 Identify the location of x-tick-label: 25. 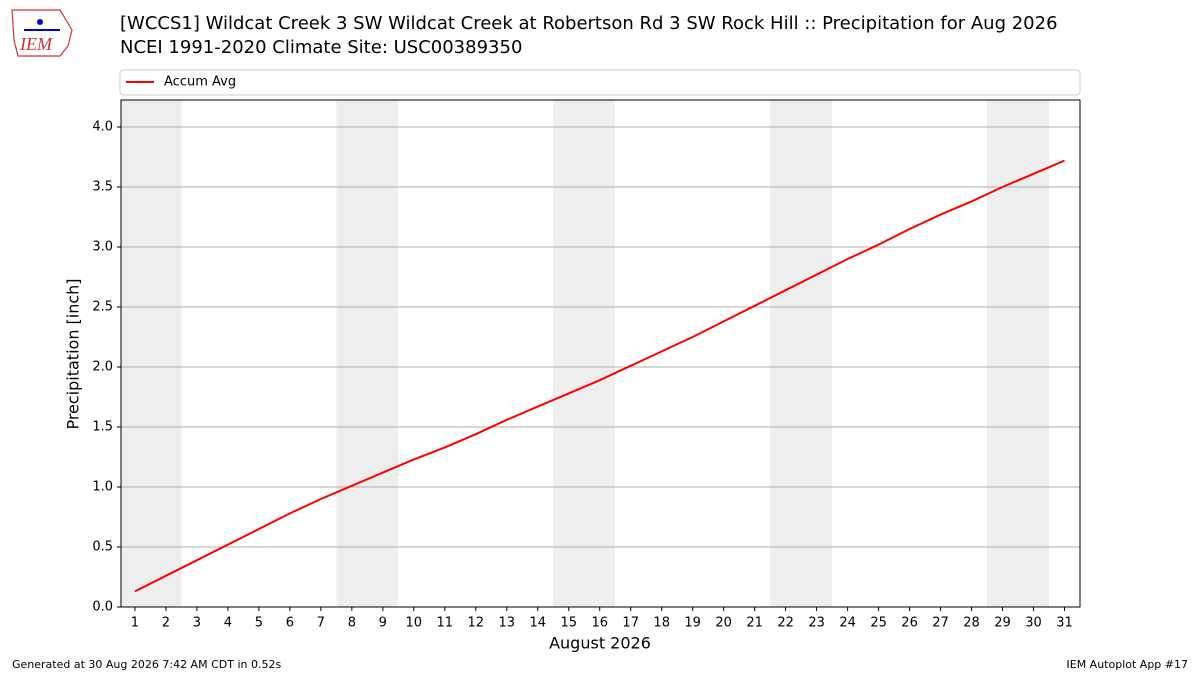
(878, 623).